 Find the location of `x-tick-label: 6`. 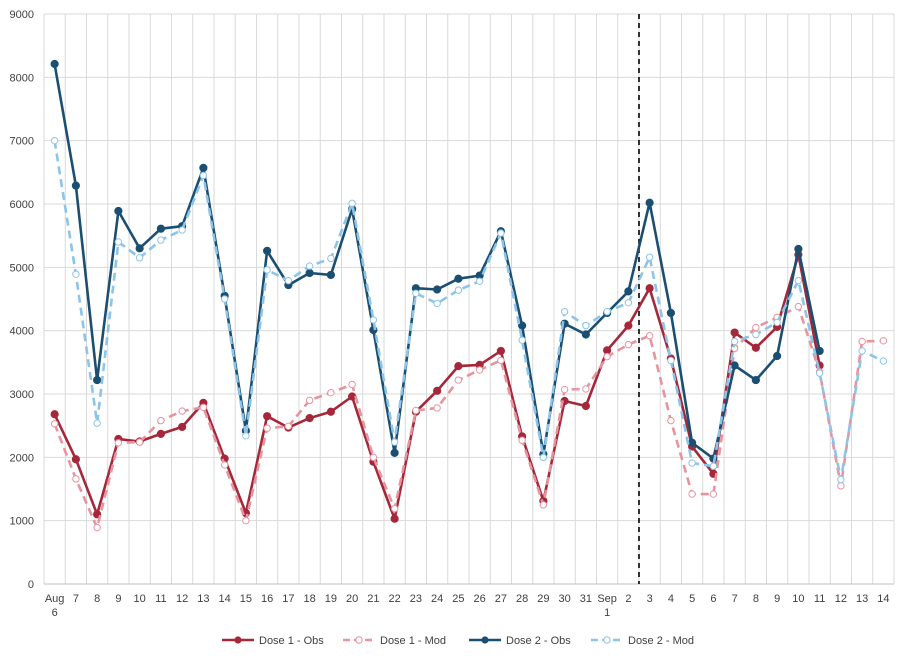

x-tick-label: 6 is located at coordinates (713, 599).